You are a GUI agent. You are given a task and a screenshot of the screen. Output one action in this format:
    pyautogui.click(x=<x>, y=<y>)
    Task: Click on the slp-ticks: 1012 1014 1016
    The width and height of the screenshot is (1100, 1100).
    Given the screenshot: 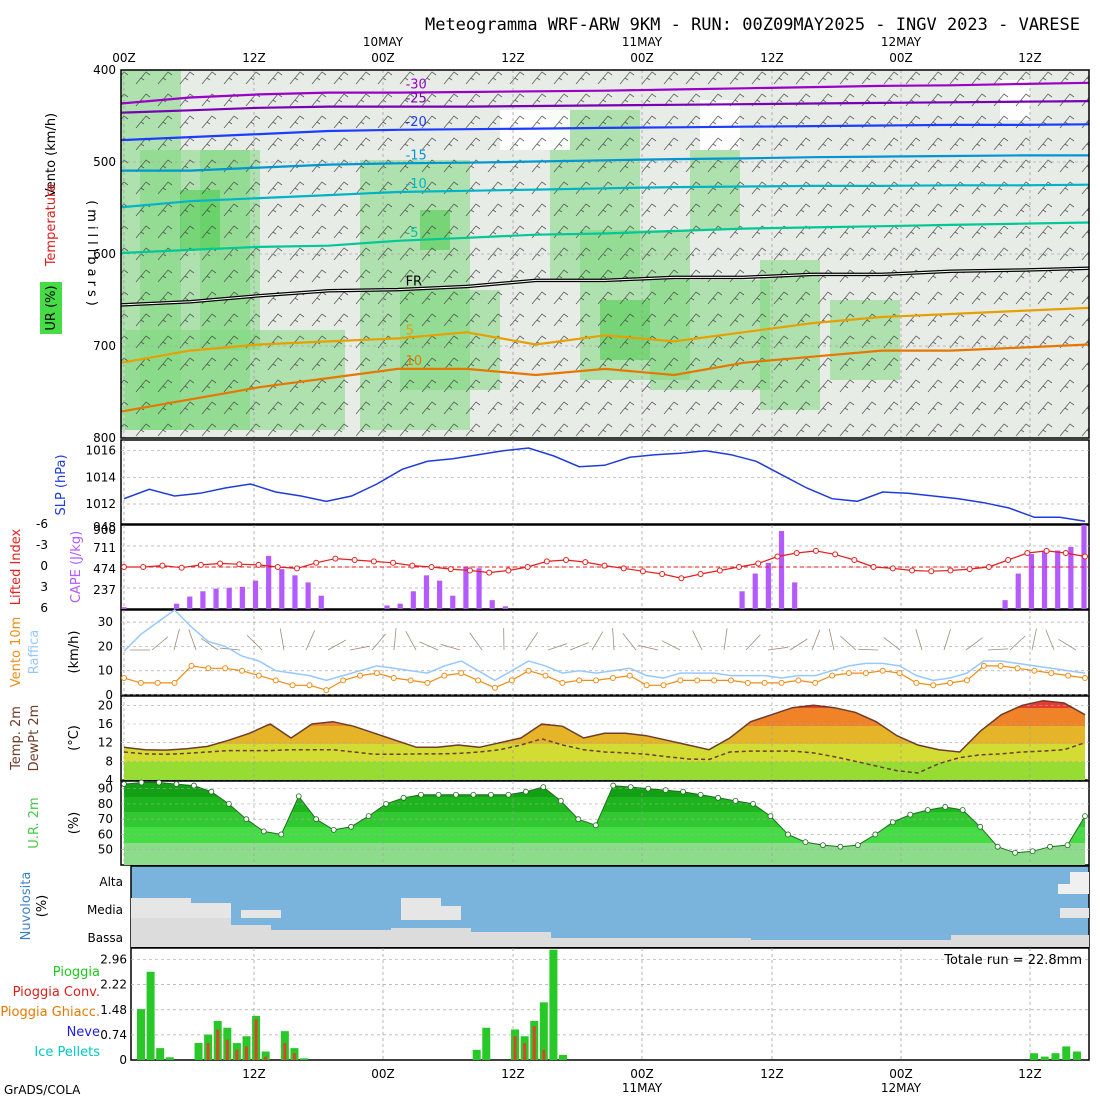 What is the action you would take?
    pyautogui.click(x=100, y=477)
    